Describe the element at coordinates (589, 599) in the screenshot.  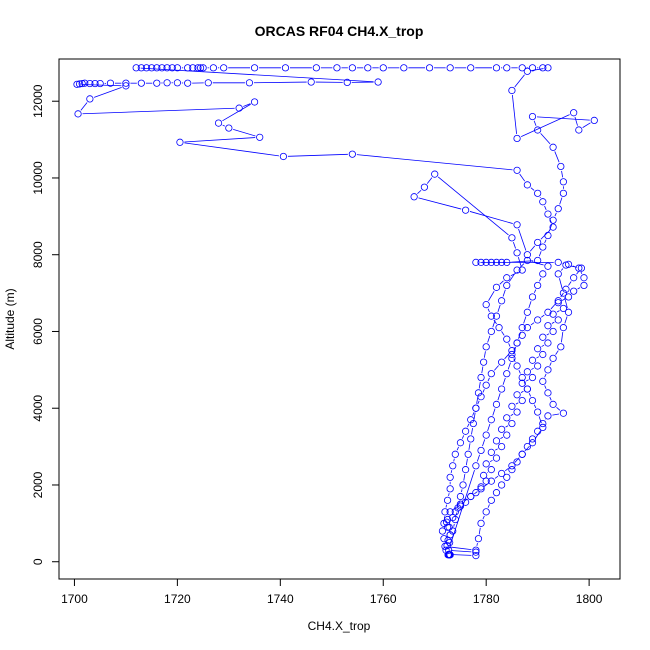
I see `x-tick-label: 1800` at that location.